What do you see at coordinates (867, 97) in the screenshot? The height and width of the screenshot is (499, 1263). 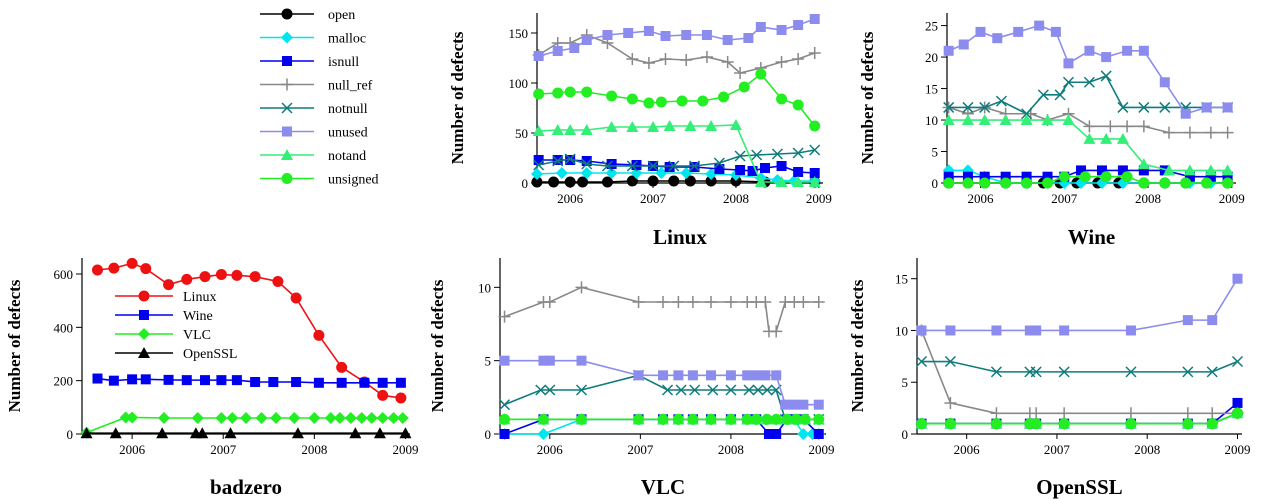 I see `wine-y-label: Number of defects` at bounding box center [867, 97].